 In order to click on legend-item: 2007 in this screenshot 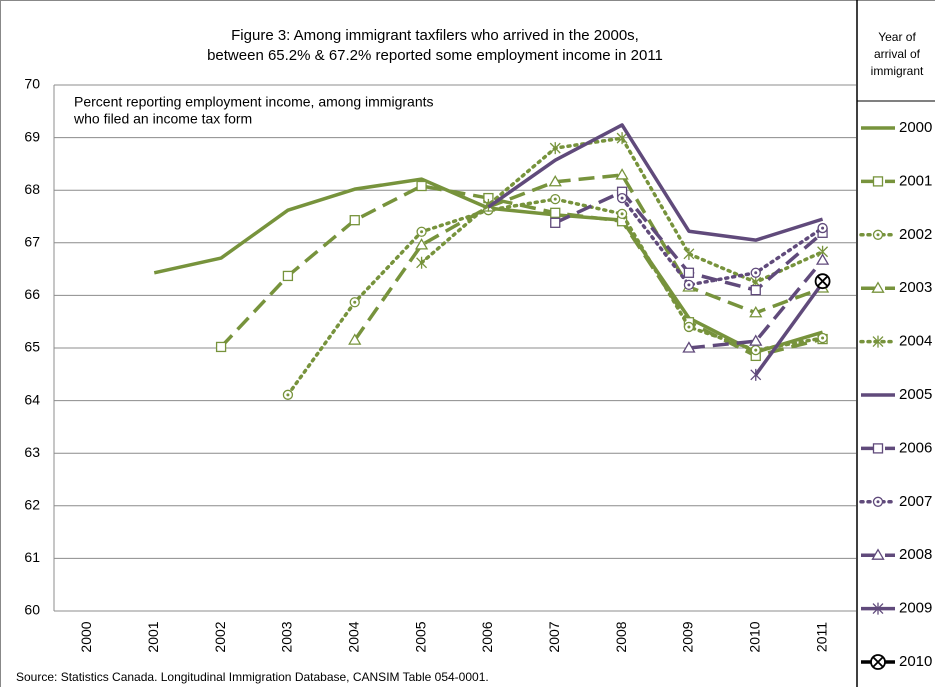, I will do `click(895, 501)`.